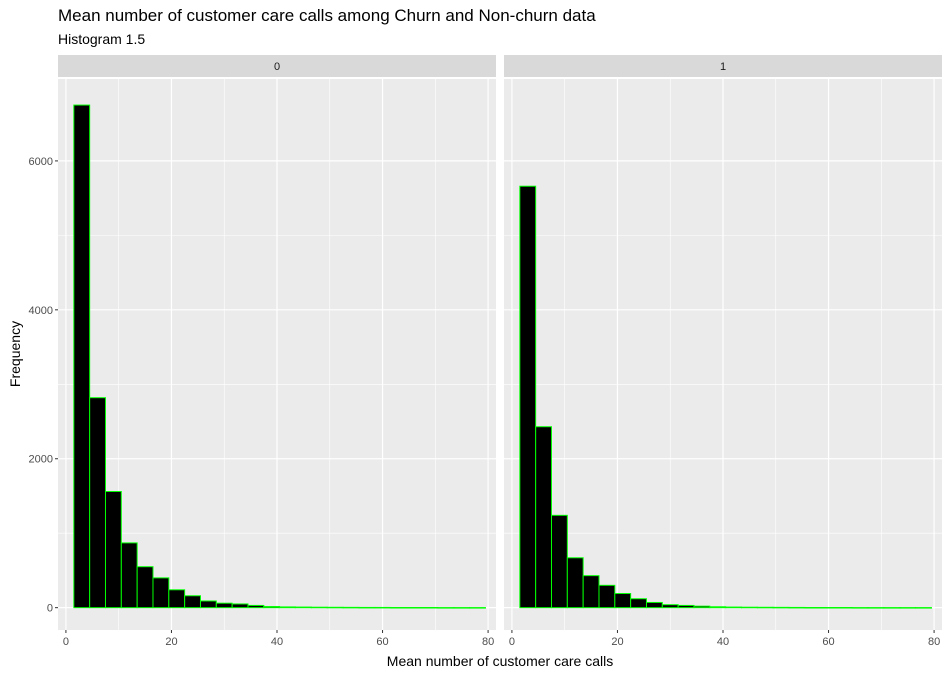 The height and width of the screenshot is (675, 950). Describe the element at coordinates (50, 609) in the screenshot. I see `y-tick-label: 0` at that location.